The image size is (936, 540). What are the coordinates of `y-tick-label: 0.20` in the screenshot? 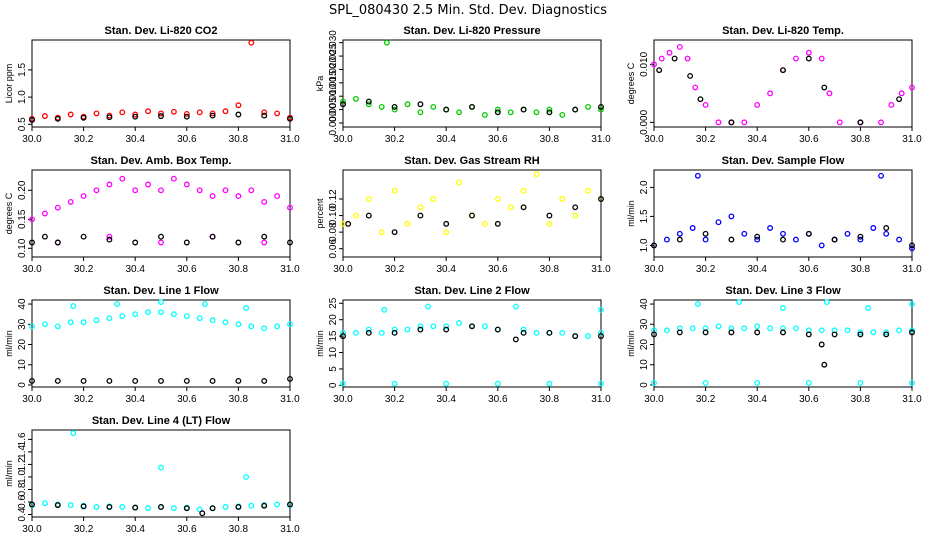 It's located at (22, 190).